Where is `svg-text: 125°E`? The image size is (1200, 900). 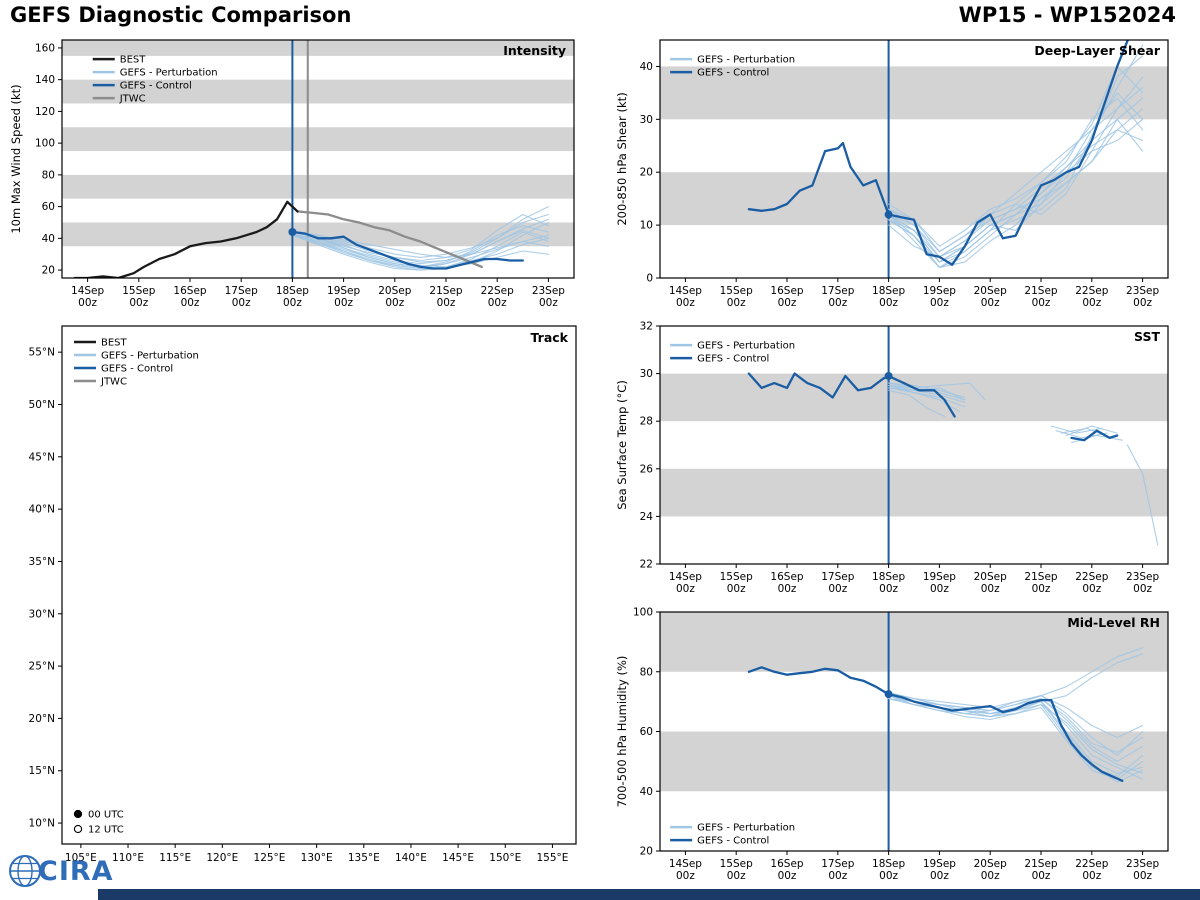
svg-text: 125°E is located at coordinates (270, 858).